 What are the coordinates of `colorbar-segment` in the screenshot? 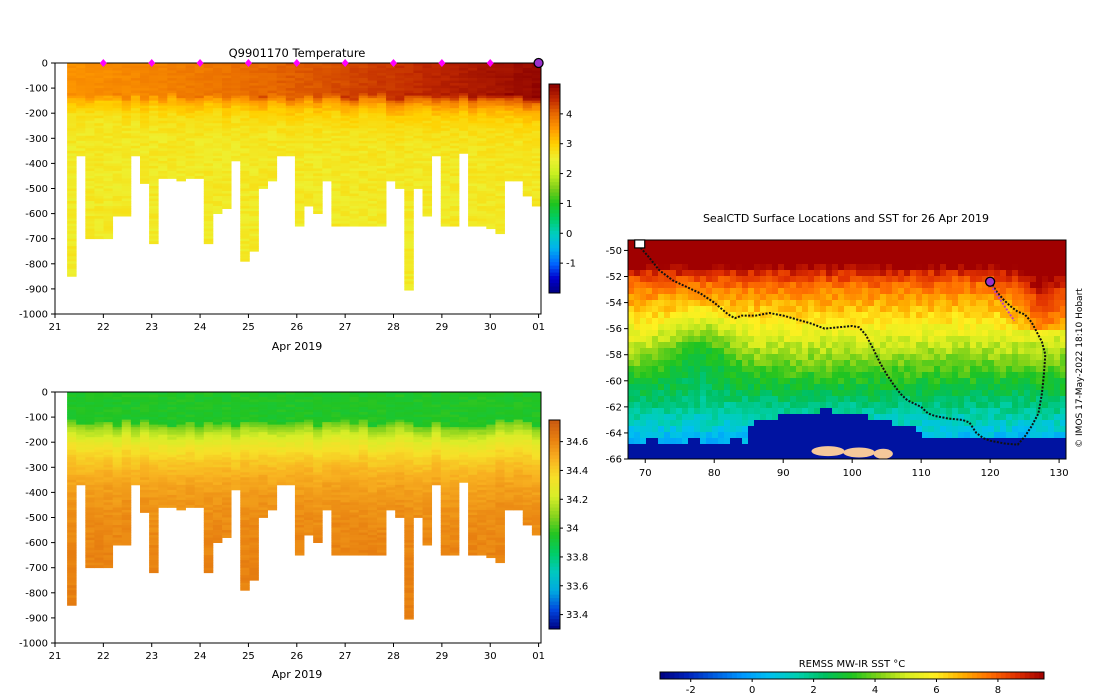 It's located at (554, 263).